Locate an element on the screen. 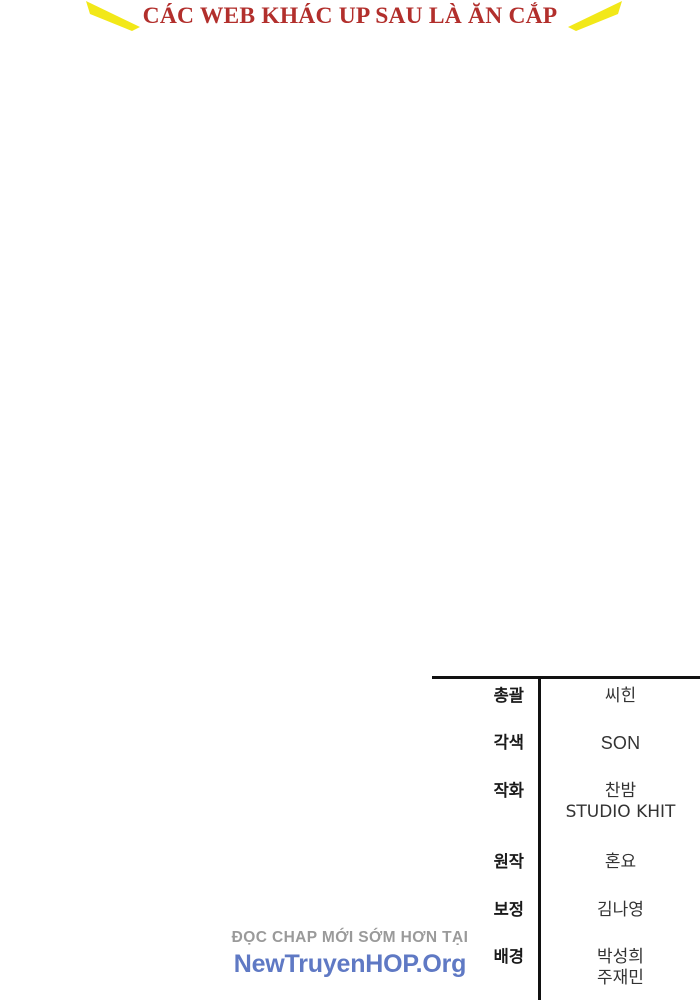 Image resolution: width=700 pixels, height=1000 pixels. credit-role-label: 각색 is located at coordinates (508, 742).